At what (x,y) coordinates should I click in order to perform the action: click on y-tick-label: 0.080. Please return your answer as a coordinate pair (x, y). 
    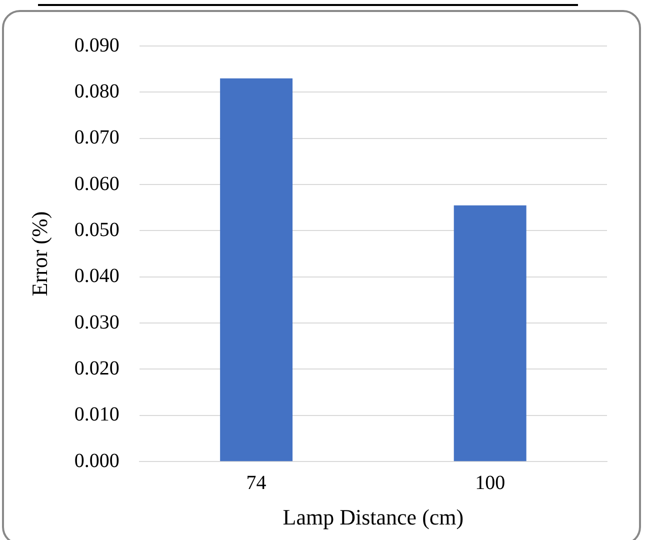
    Looking at the image, I should click on (97, 91).